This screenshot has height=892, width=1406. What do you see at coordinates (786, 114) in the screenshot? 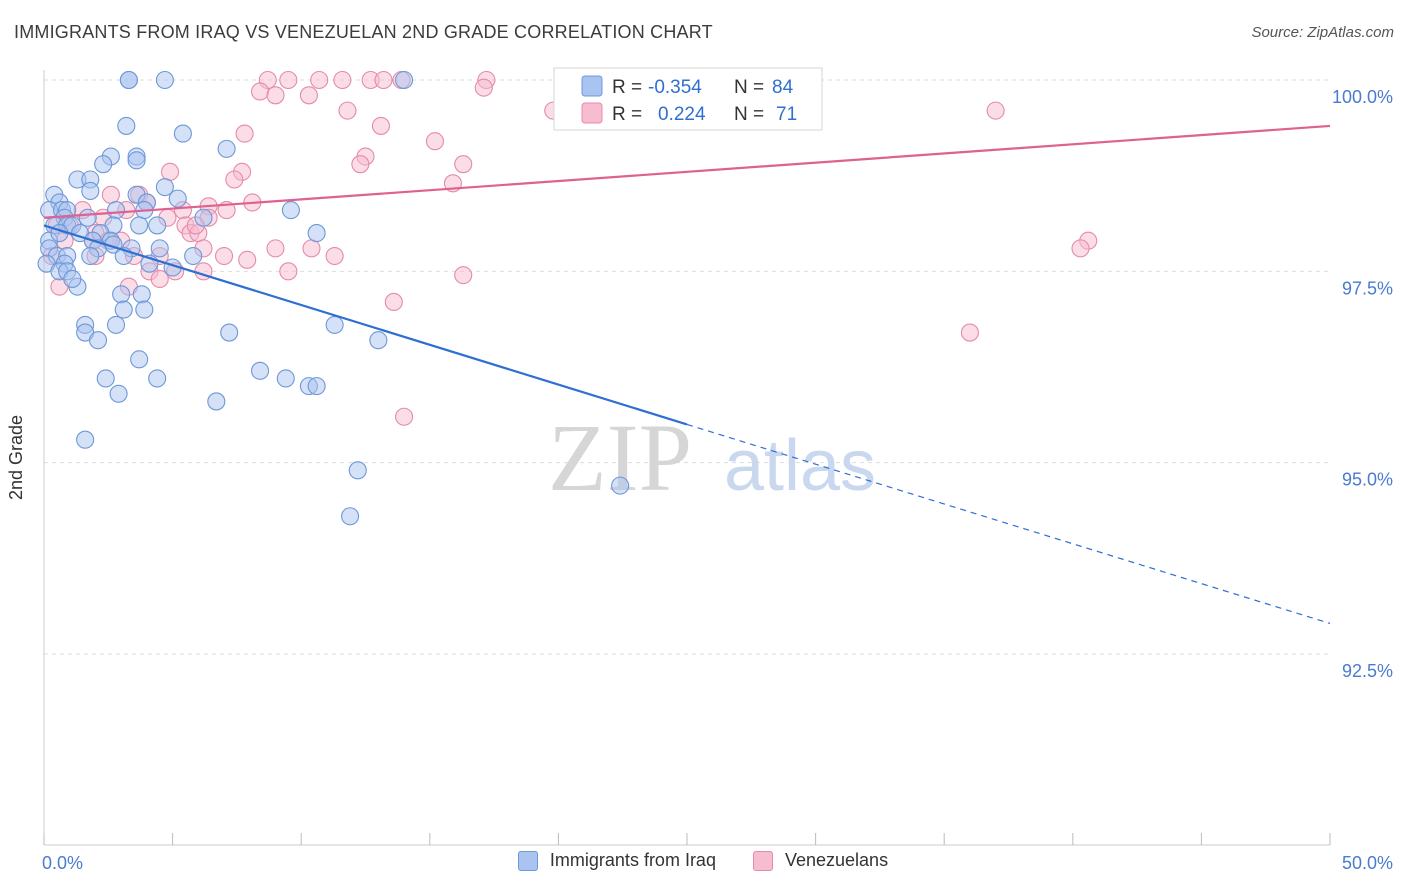
I see `legend-n-value-pink: 71` at bounding box center [786, 114].